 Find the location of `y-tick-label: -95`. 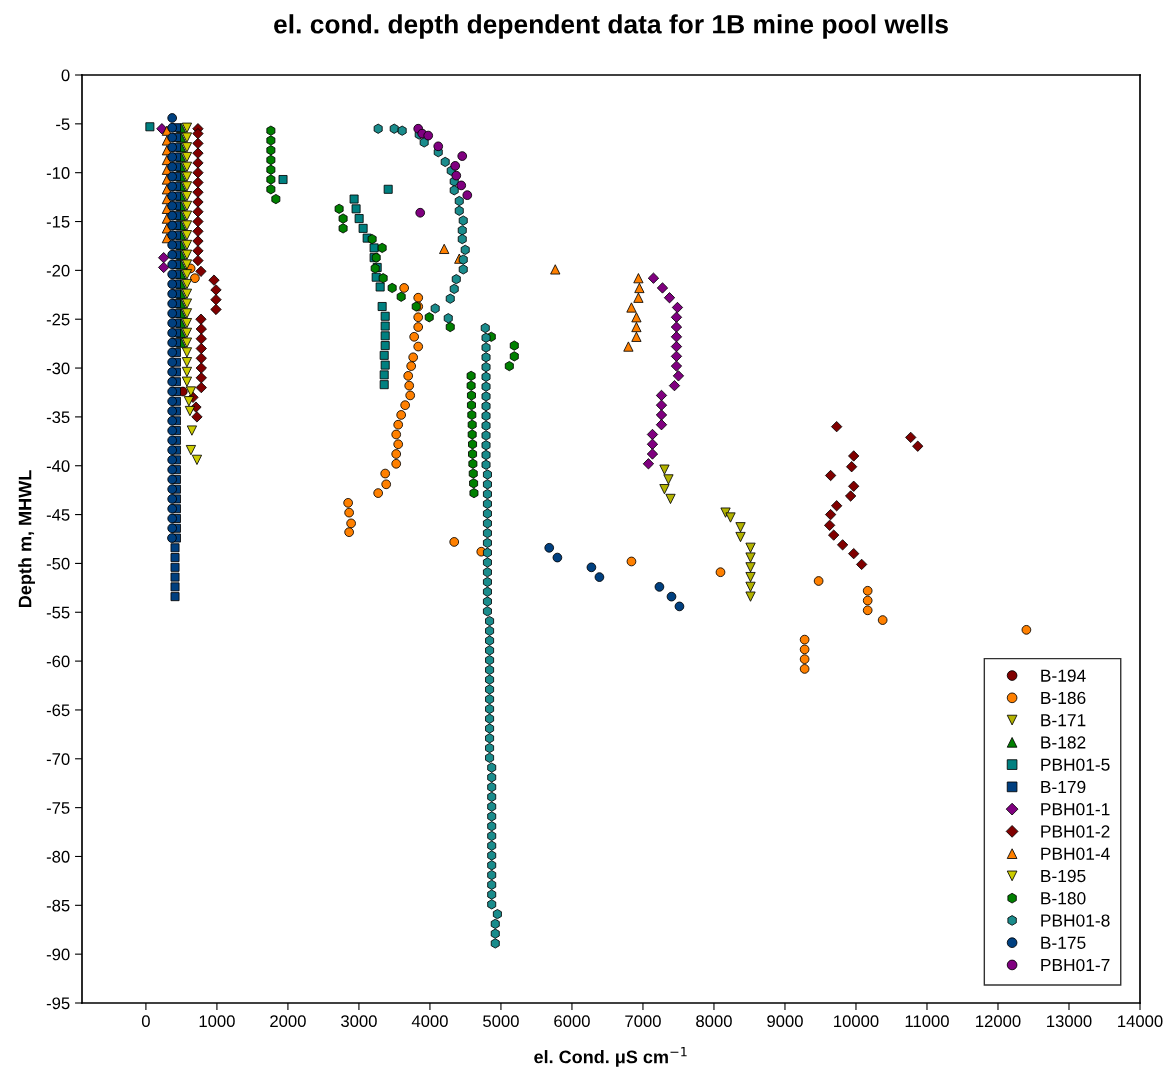

y-tick-label: -95 is located at coordinates (58, 1003).